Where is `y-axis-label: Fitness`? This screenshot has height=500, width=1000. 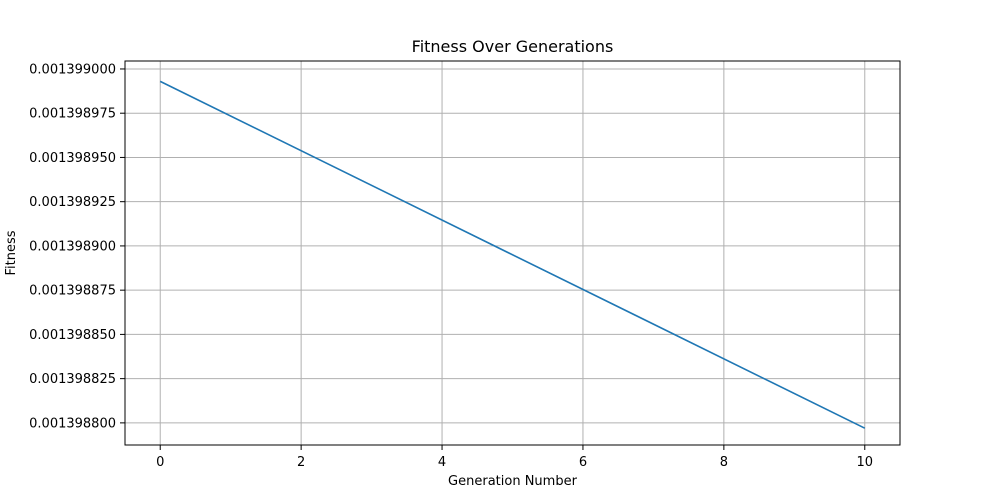
y-axis-label: Fitness is located at coordinates (11, 252).